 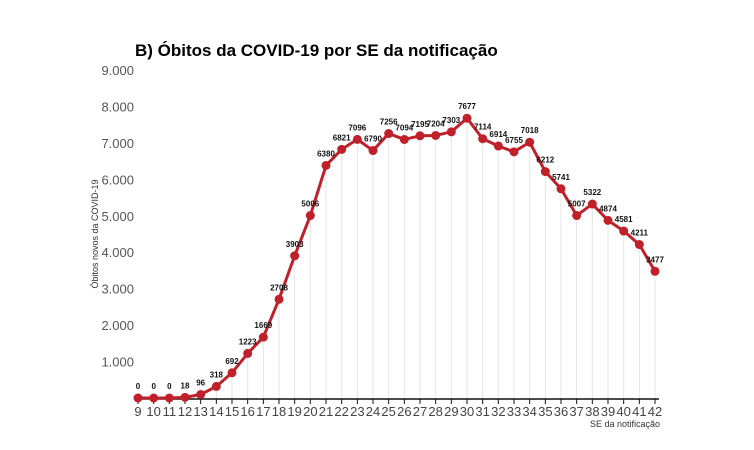 What do you see at coordinates (577, 204) in the screenshot?
I see `data-label: 5007` at bounding box center [577, 204].